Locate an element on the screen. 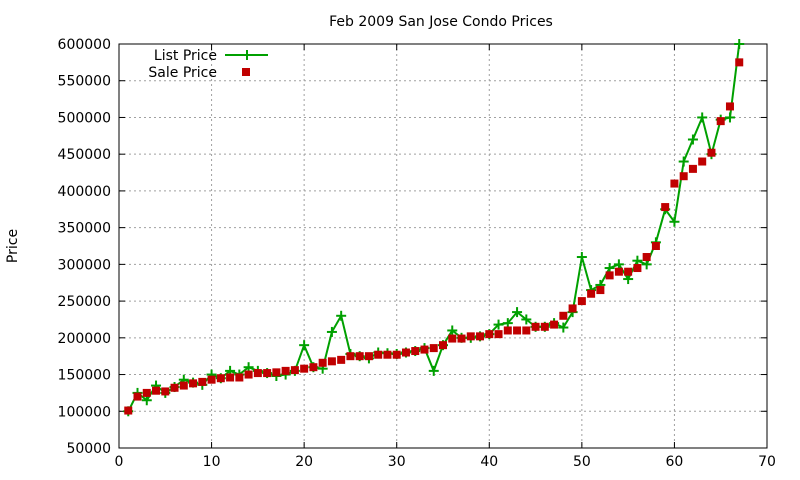 Image resolution: width=800 pixels, height=480 pixels. x-tick-label: 30 is located at coordinates (397, 462).